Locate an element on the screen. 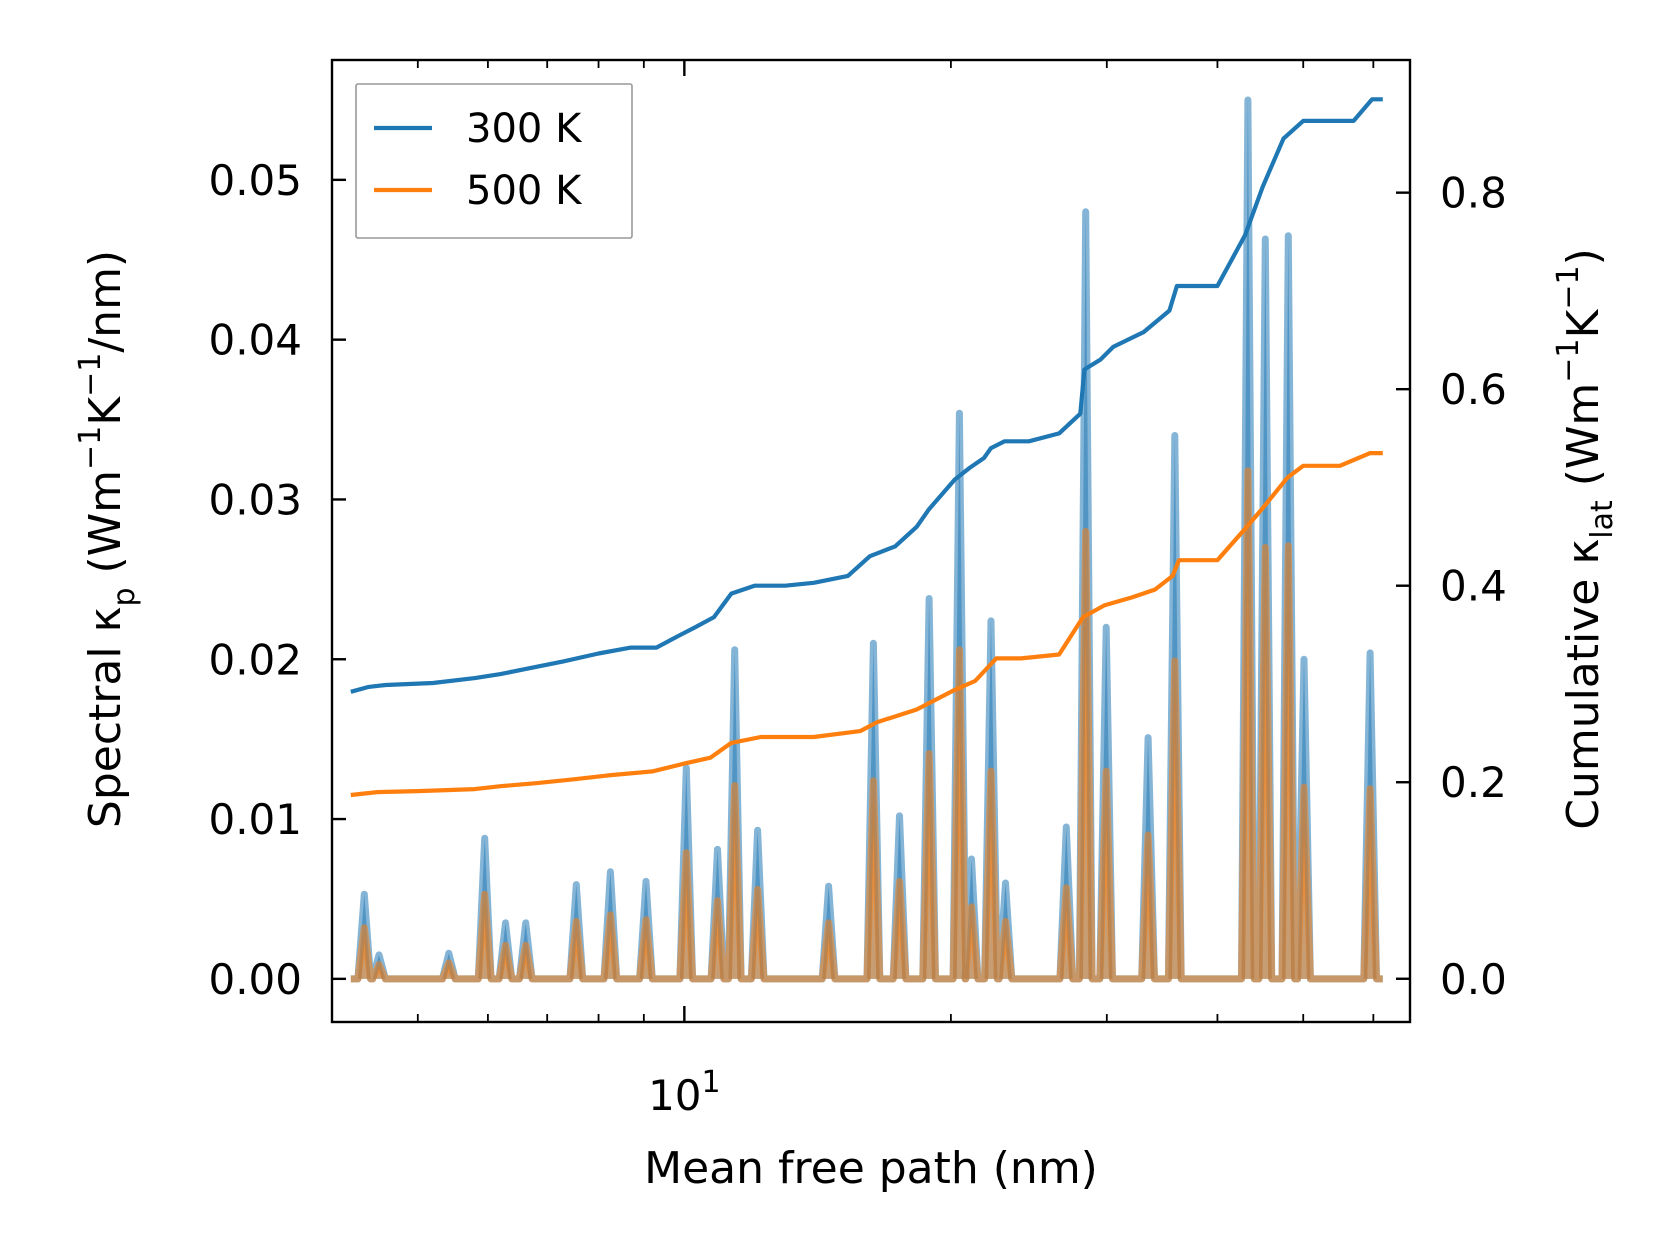  y-left-tick-label: 0.00 is located at coordinates (255, 979).